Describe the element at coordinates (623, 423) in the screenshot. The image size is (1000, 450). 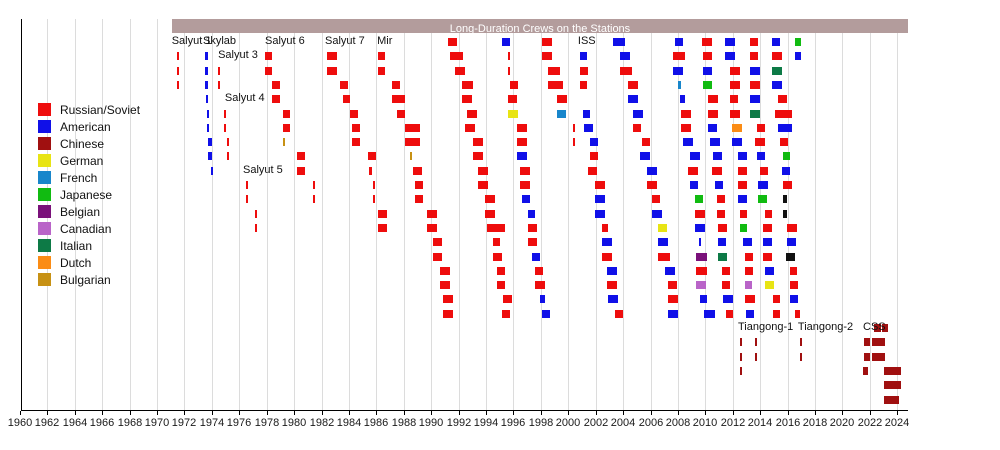
I see `axis-tick-label: 2004` at that location.